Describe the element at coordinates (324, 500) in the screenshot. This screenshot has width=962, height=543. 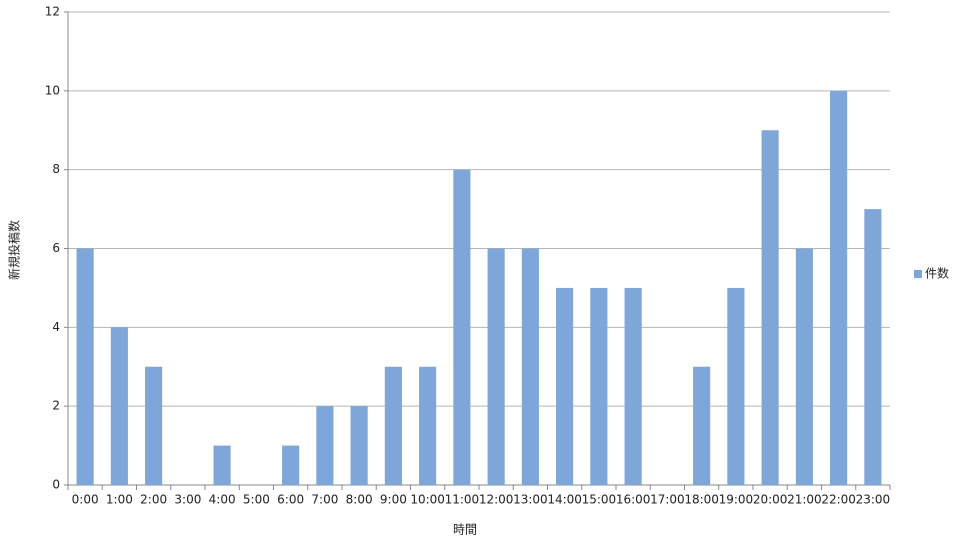
I see `x-tick-label: 7:00` at that location.